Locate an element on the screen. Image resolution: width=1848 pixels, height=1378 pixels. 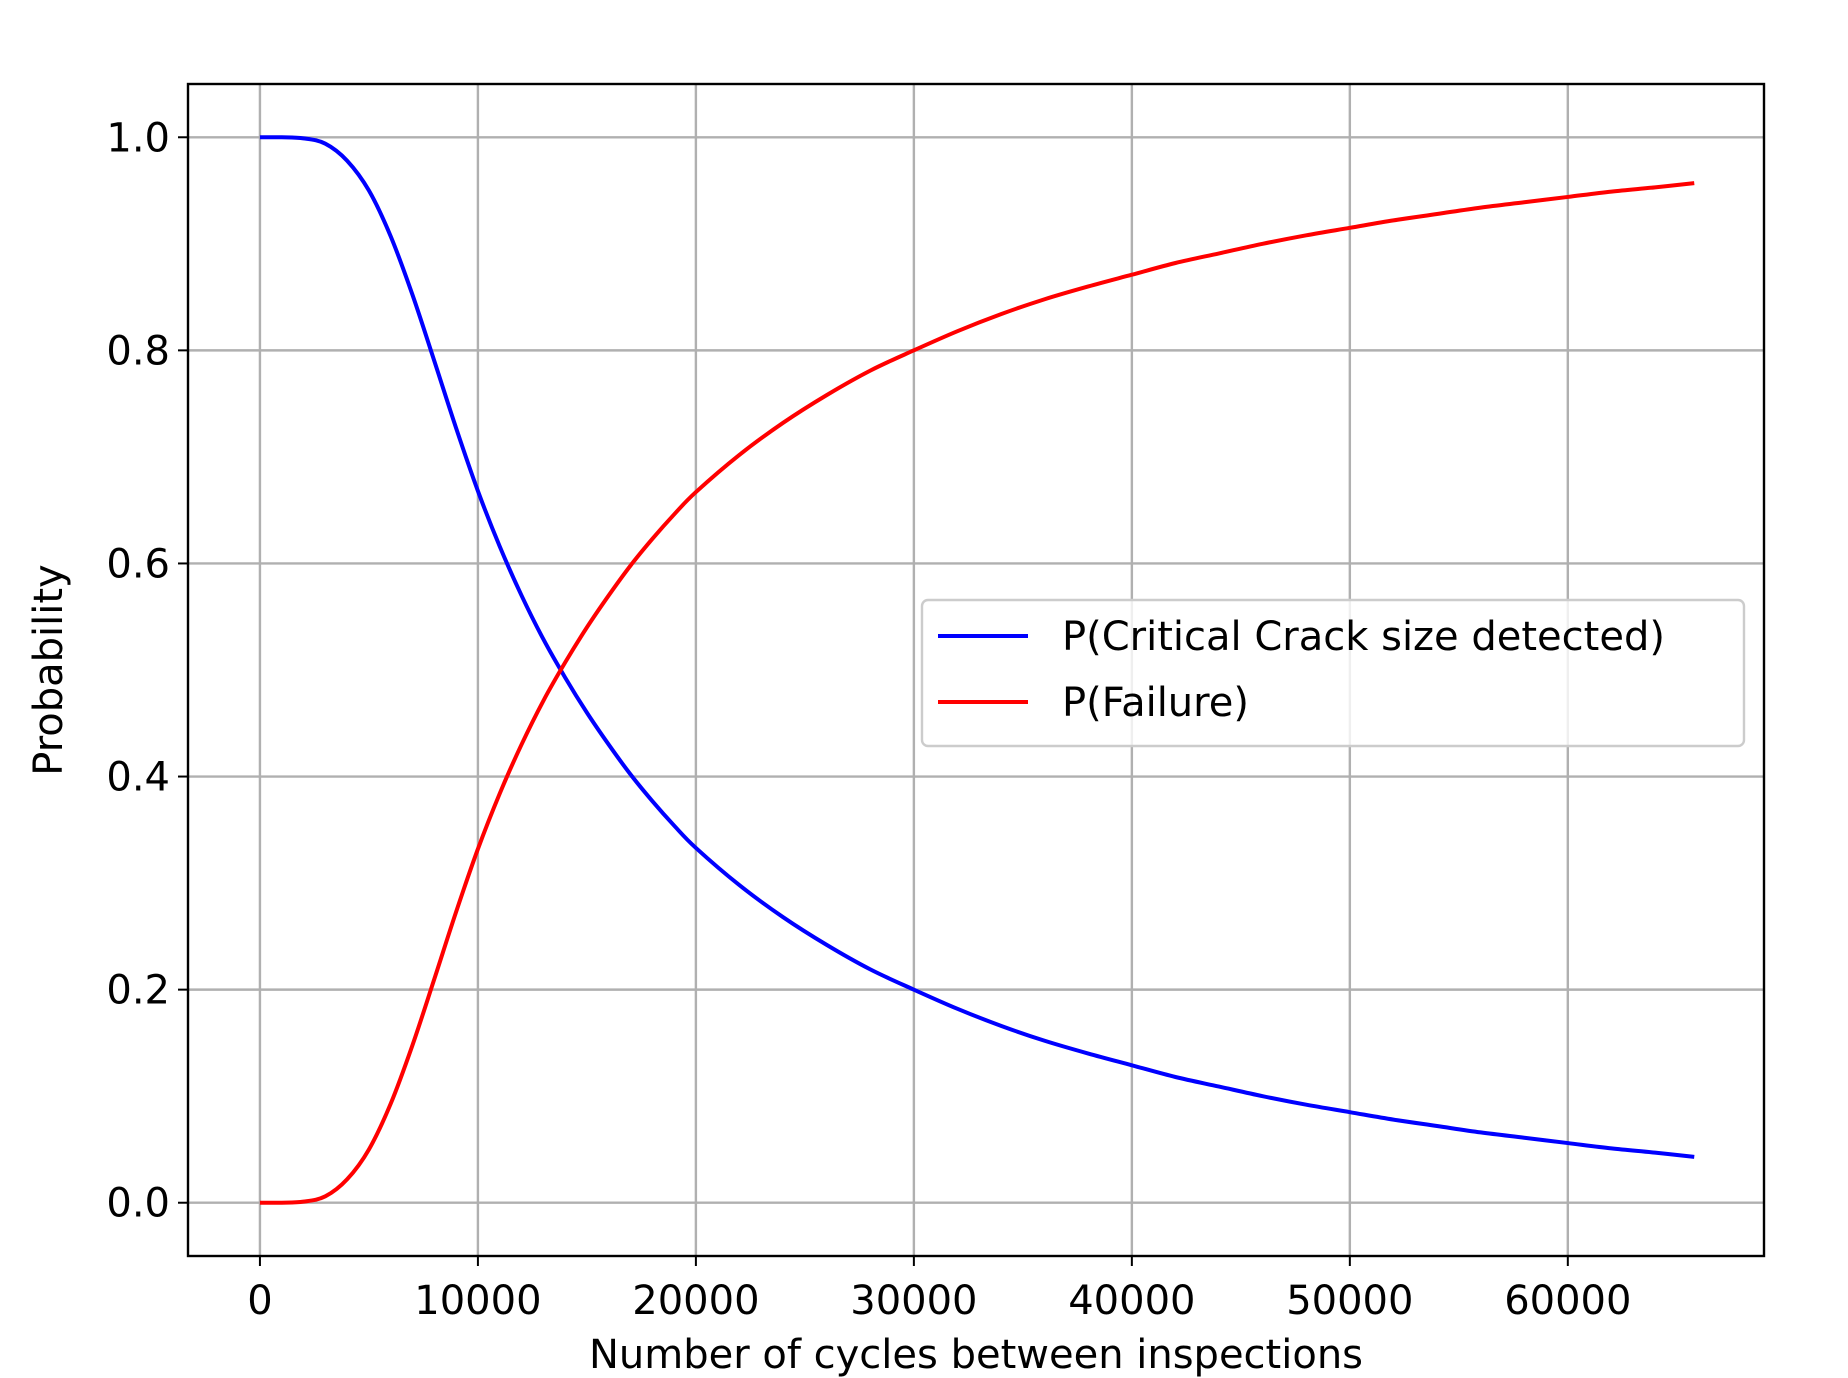
x-axis-ticks: 0 10000 20000 30000 40000 50000 60000 is located at coordinates (939, 1290).